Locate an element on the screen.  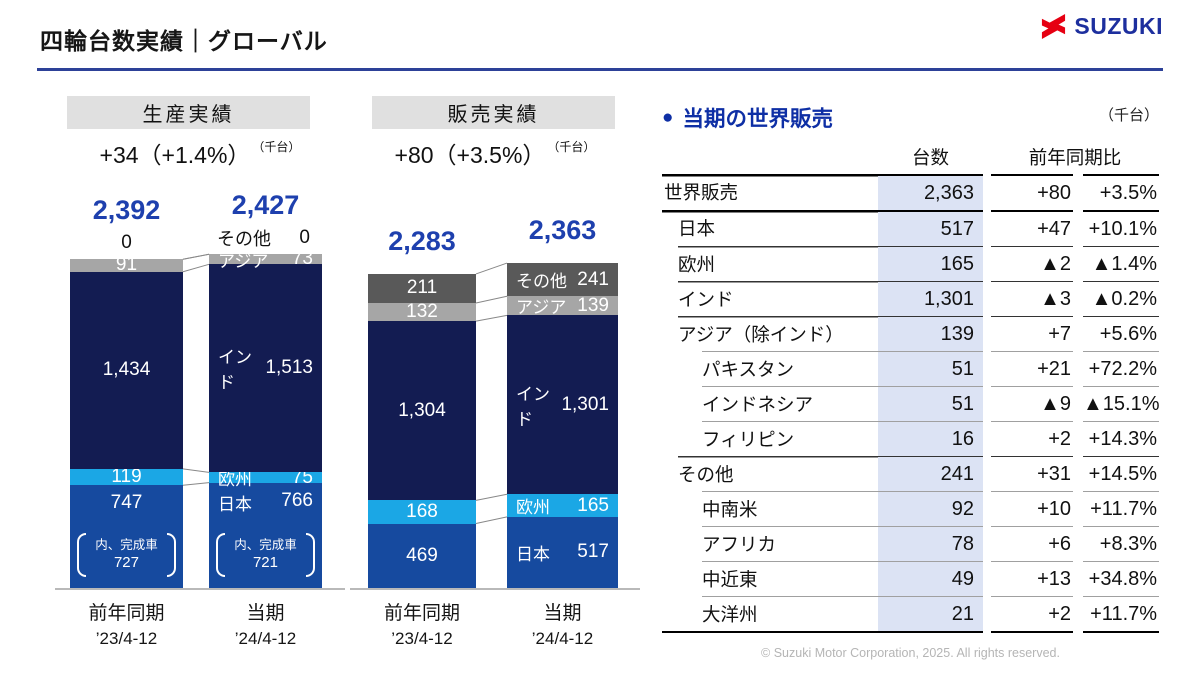
row-label: フィリピン is located at coordinates (770, 438).